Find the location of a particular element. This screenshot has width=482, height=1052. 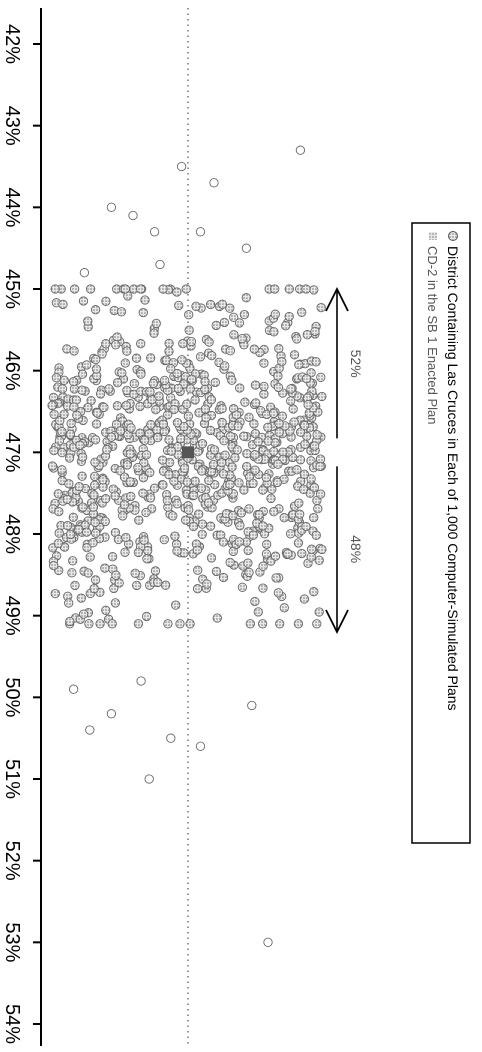

legend-box is located at coordinates (441, 533).